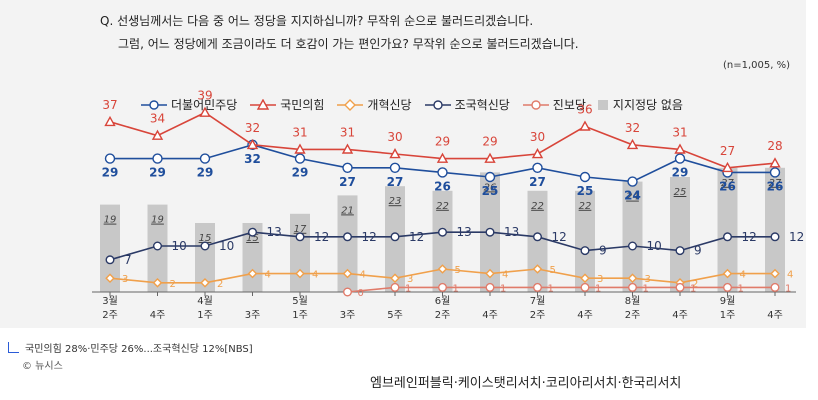 The image size is (818, 400). I want to click on data-label: 13, so click(274, 232).